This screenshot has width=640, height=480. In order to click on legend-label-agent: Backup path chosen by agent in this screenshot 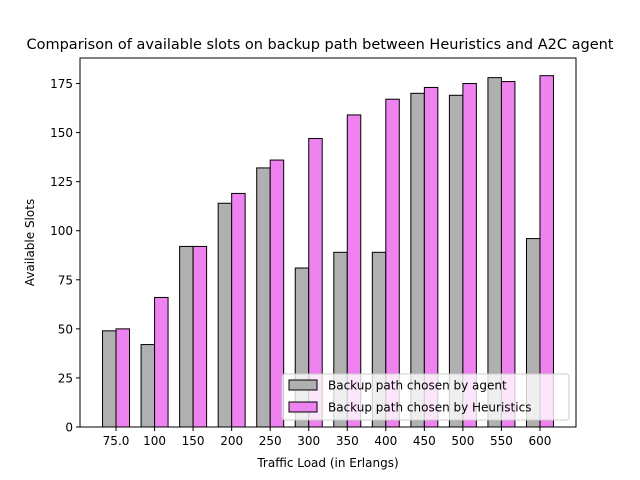, I will do `click(417, 386)`.